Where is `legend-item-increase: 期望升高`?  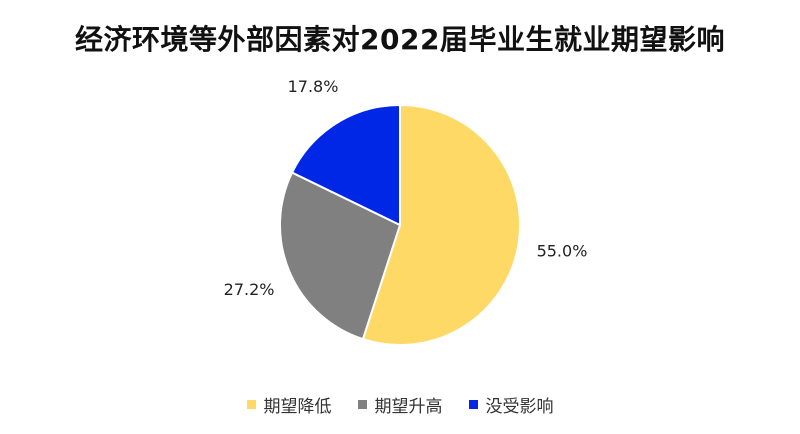
legend-item-increase: 期望升高 is located at coordinates (400, 404).